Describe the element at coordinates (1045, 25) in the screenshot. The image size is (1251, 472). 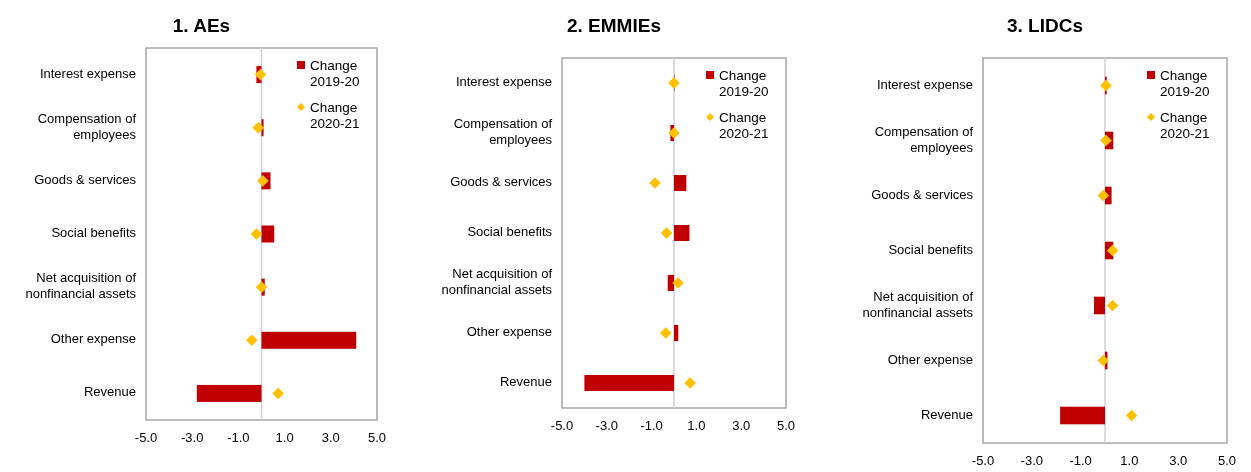
I see `chart-title: 3. LIDCs` at that location.